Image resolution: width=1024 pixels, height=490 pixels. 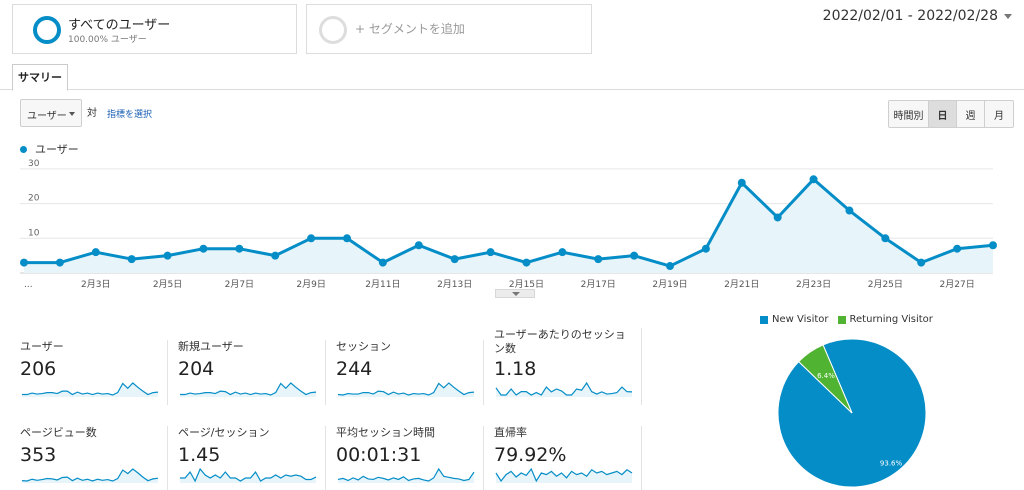 I want to click on pie-legend-item: Returning Visitor, so click(x=885, y=319).